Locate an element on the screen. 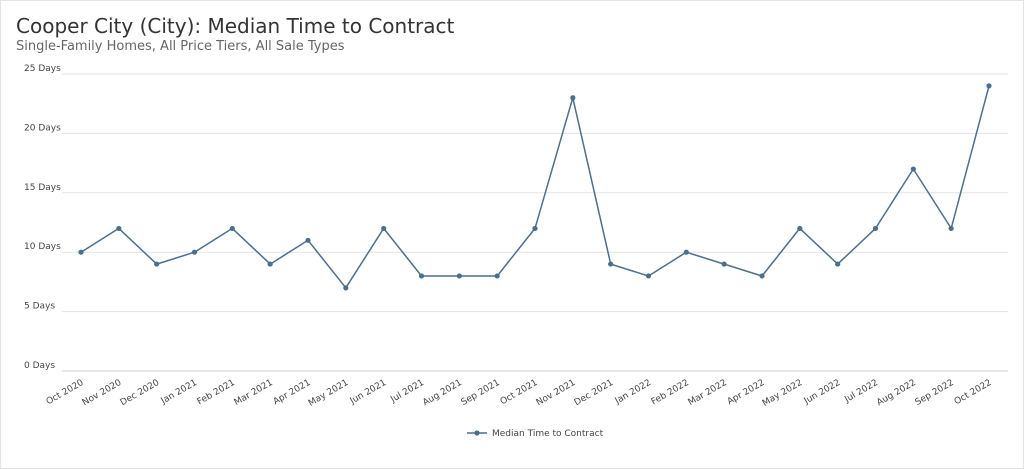 The image size is (1024, 469). x-tick-label: Nov 2021 is located at coordinates (556, 393).